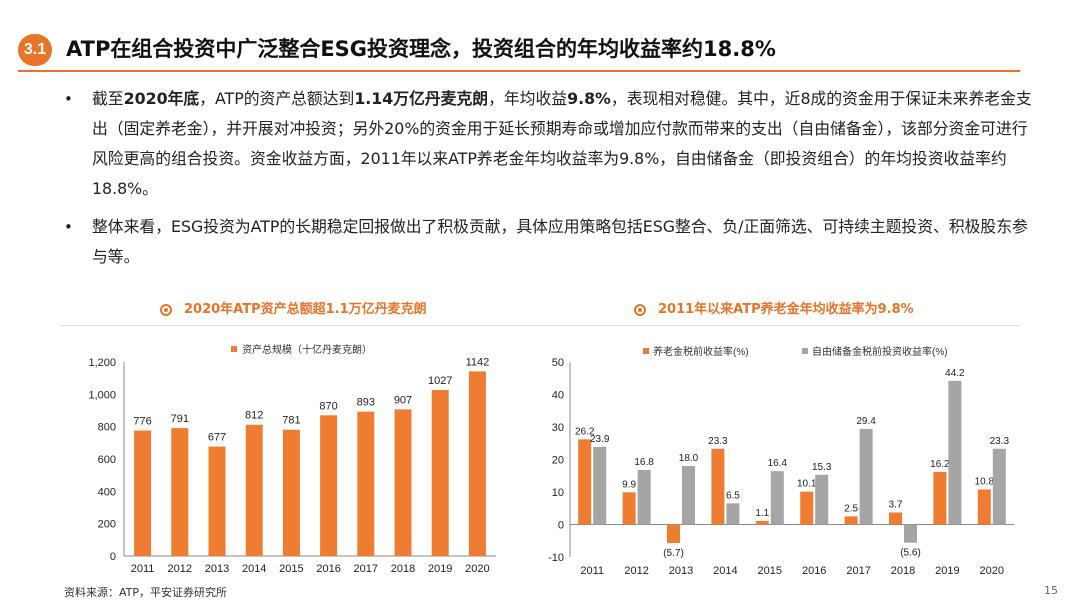 Image resolution: width=1080 pixels, height=608 pixels. What do you see at coordinates (477, 463) in the screenshot?
I see `bar-2020` at bounding box center [477, 463].